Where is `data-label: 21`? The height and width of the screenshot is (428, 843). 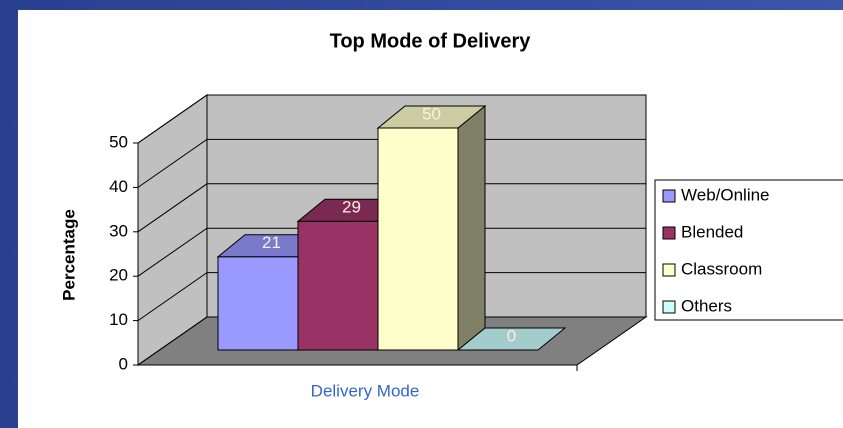 data-label: 21 is located at coordinates (271, 242).